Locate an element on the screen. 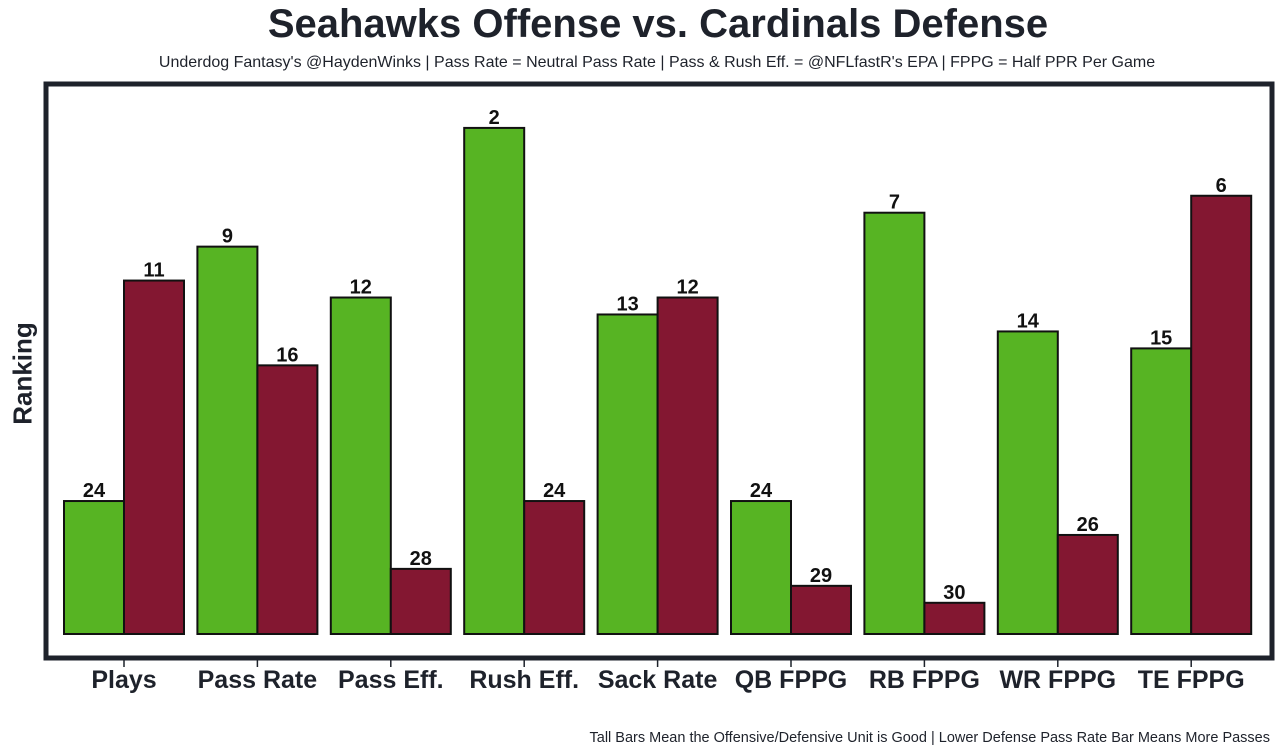  offense-value-label-6: 7 is located at coordinates (894, 203).